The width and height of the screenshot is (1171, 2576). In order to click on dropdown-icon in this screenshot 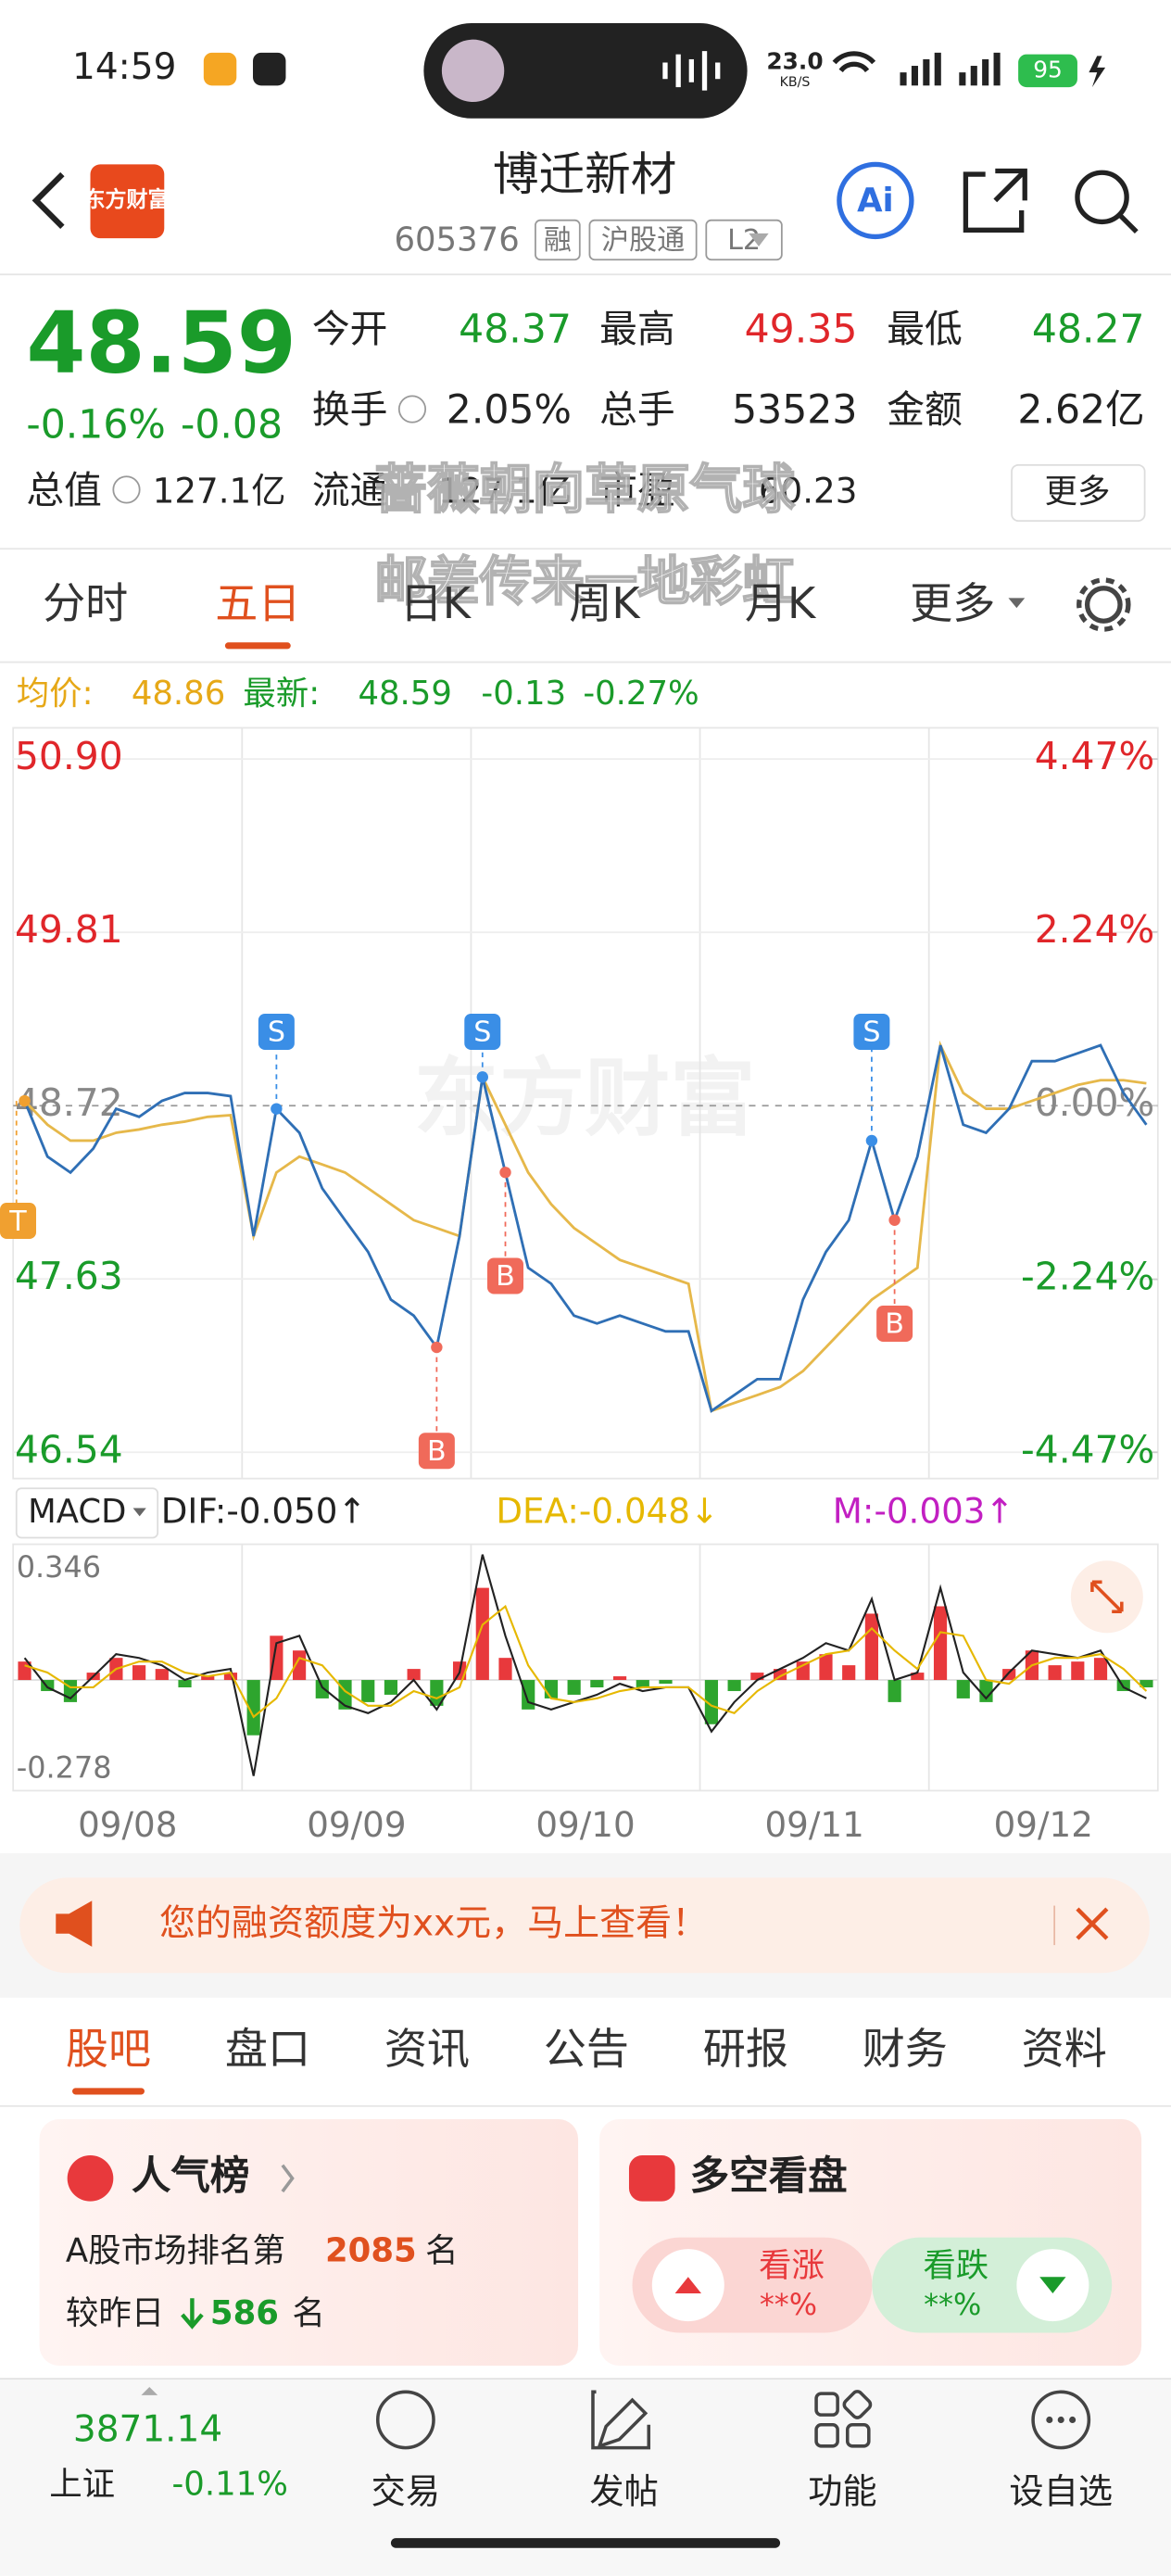, I will do `click(759, 240)`.